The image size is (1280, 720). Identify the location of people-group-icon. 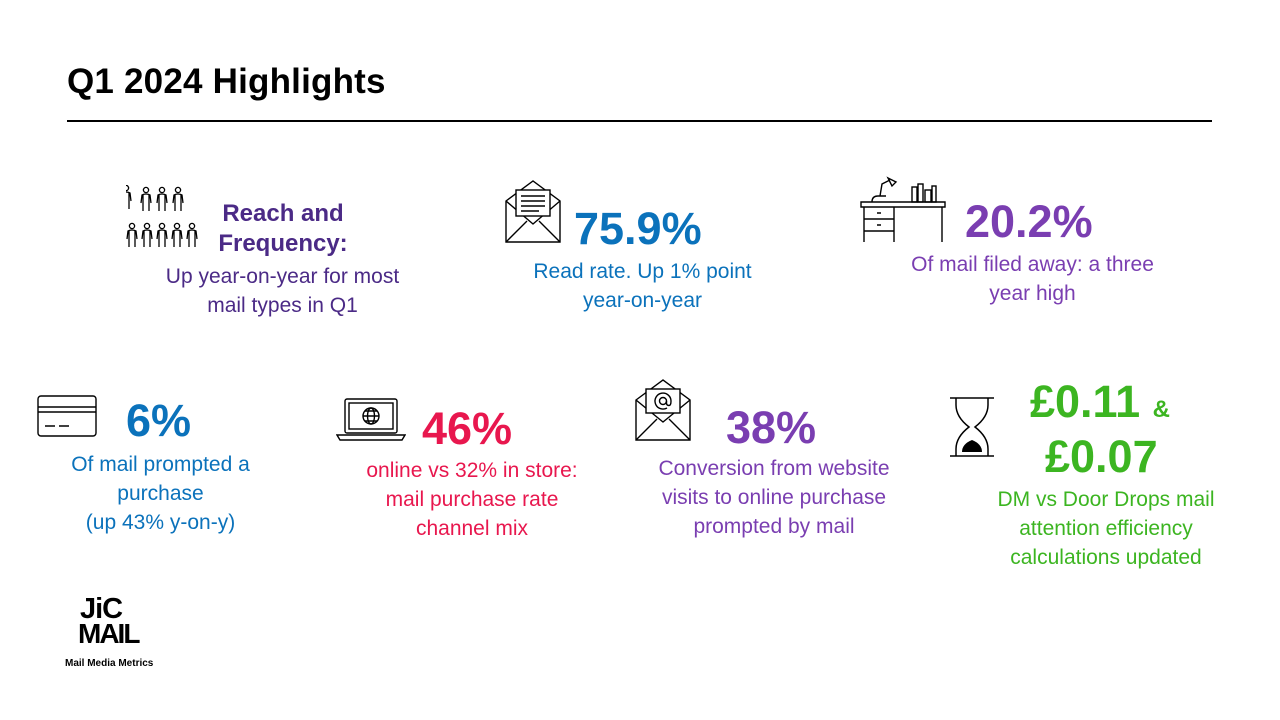
(162, 220).